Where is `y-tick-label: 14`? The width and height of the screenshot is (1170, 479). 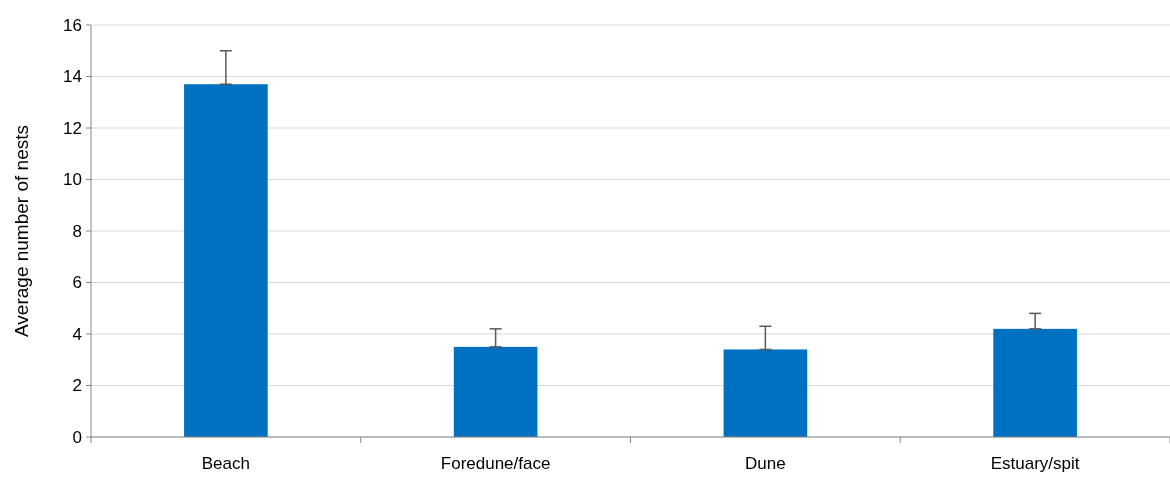 y-tick-label: 14 is located at coordinates (72, 77).